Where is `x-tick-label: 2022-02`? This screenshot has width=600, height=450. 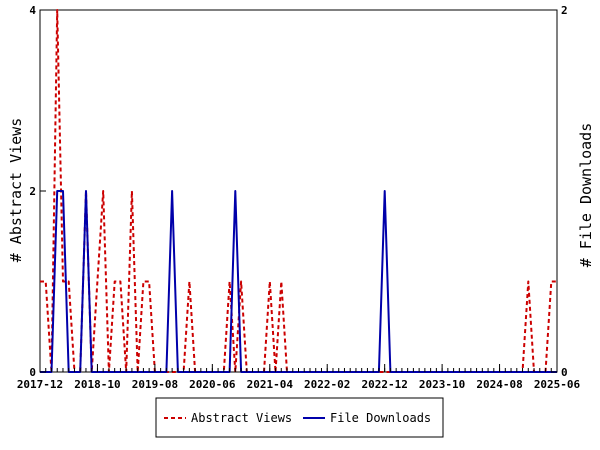
x-tick-label: 2022-02 is located at coordinates (327, 384).